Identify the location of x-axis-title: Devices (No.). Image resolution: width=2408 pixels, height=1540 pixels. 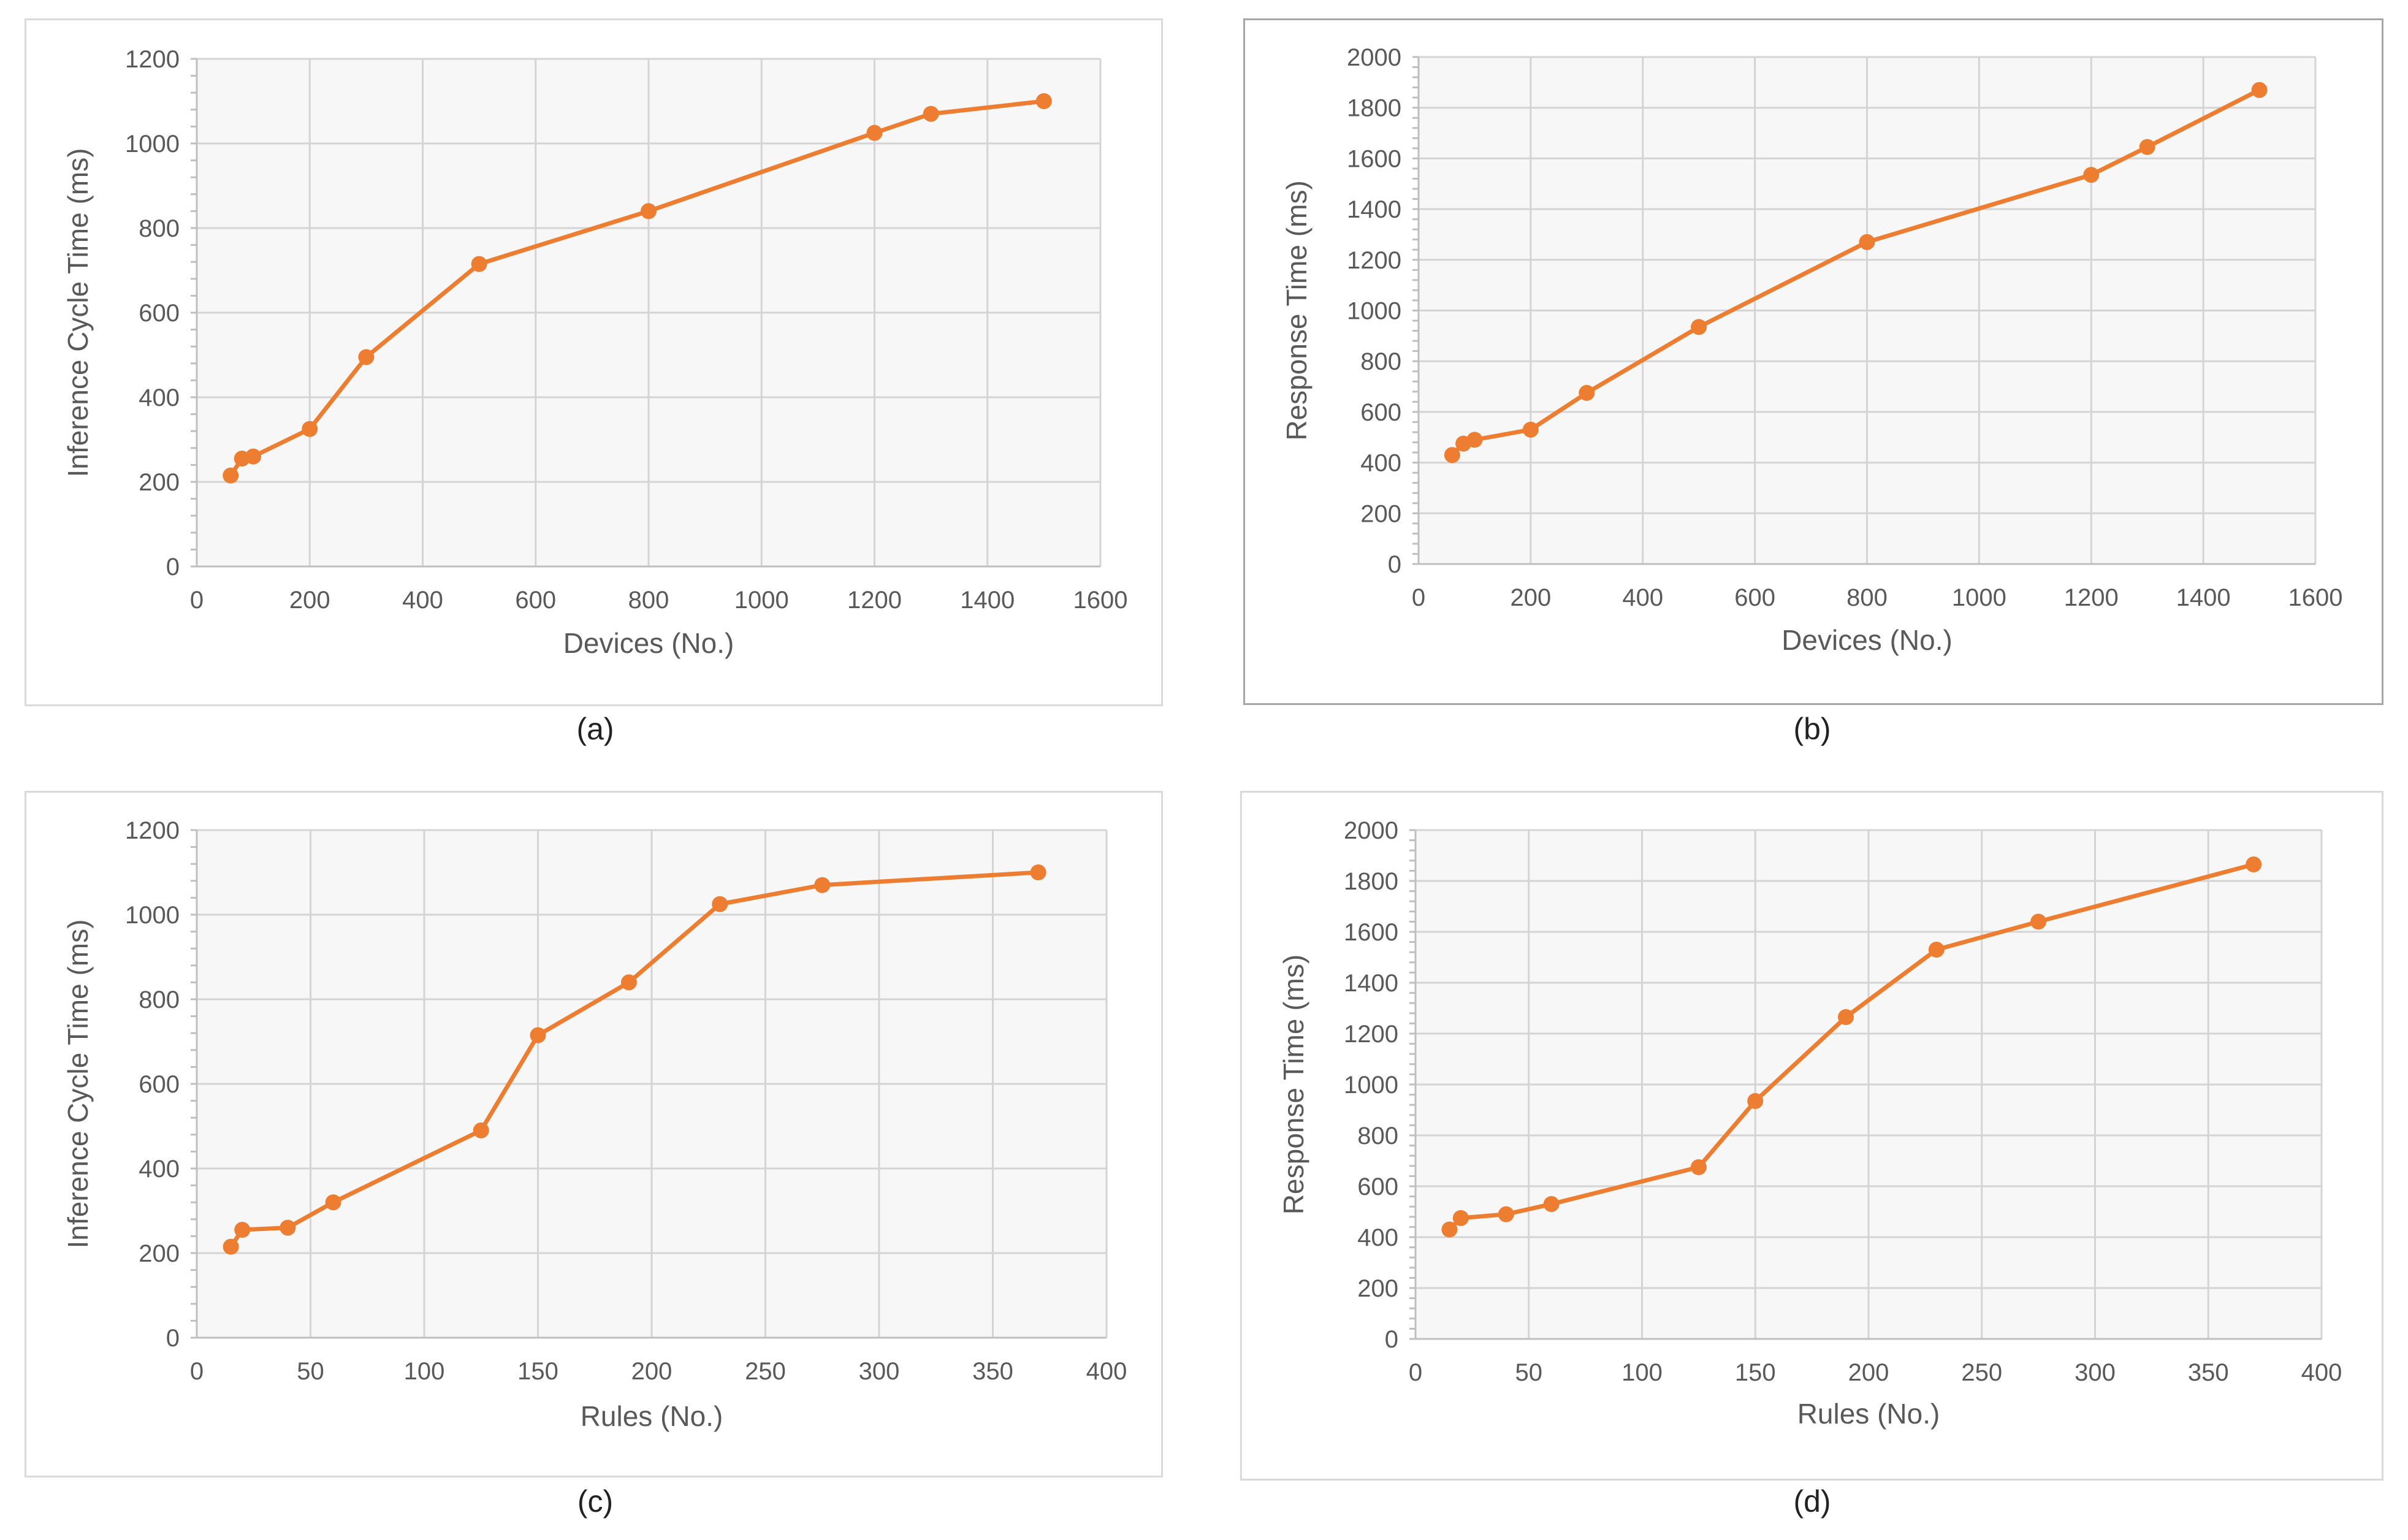
(648, 643).